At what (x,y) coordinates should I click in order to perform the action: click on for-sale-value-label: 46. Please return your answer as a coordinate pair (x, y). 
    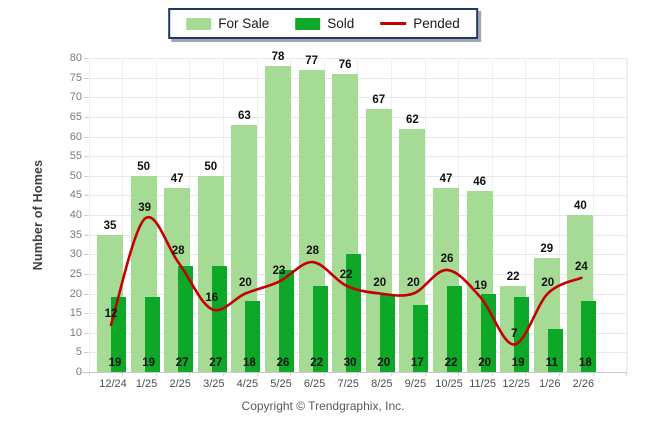
    Looking at the image, I should click on (479, 182).